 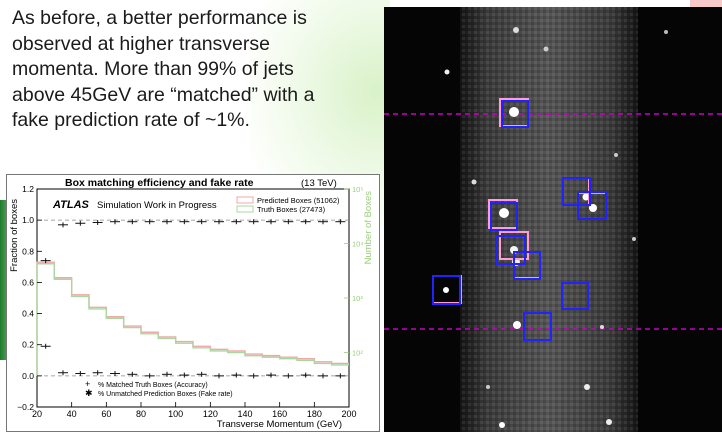 I want to click on chart-title: Box matching efficiency and fake rate, so click(x=159, y=183).